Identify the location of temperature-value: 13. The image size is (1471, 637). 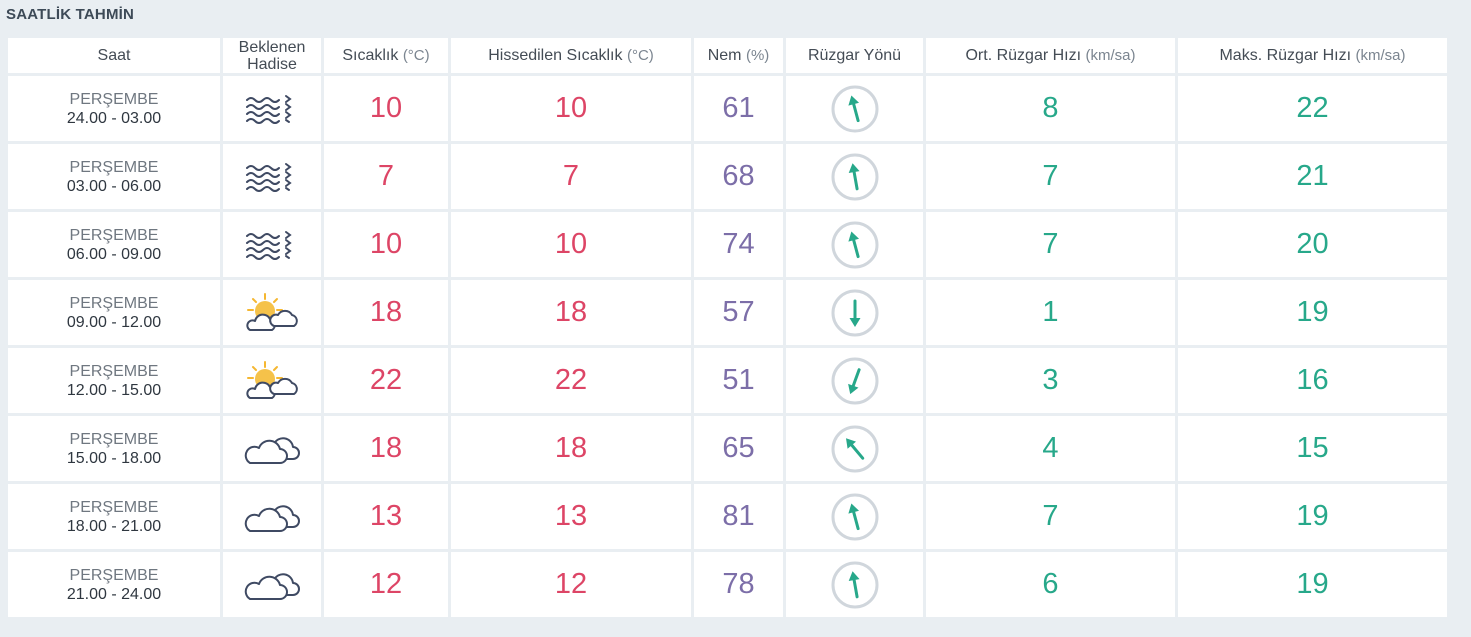
(386, 516).